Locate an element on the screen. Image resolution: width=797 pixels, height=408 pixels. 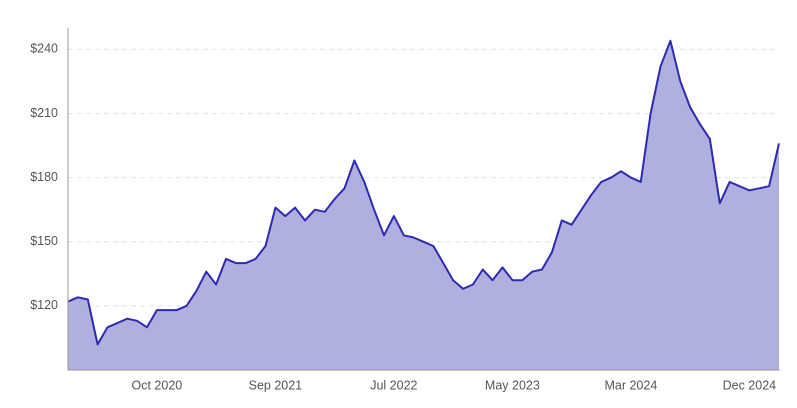
x-tick-label: Dec 2024 is located at coordinates (750, 385).